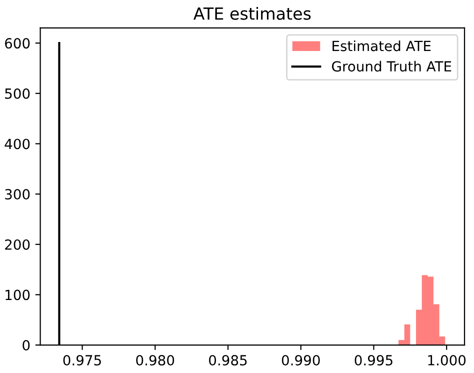 This screenshot has width=474, height=373. What do you see at coordinates (301, 360) in the screenshot?
I see `x-tick-label: 0.990` at bounding box center [301, 360].